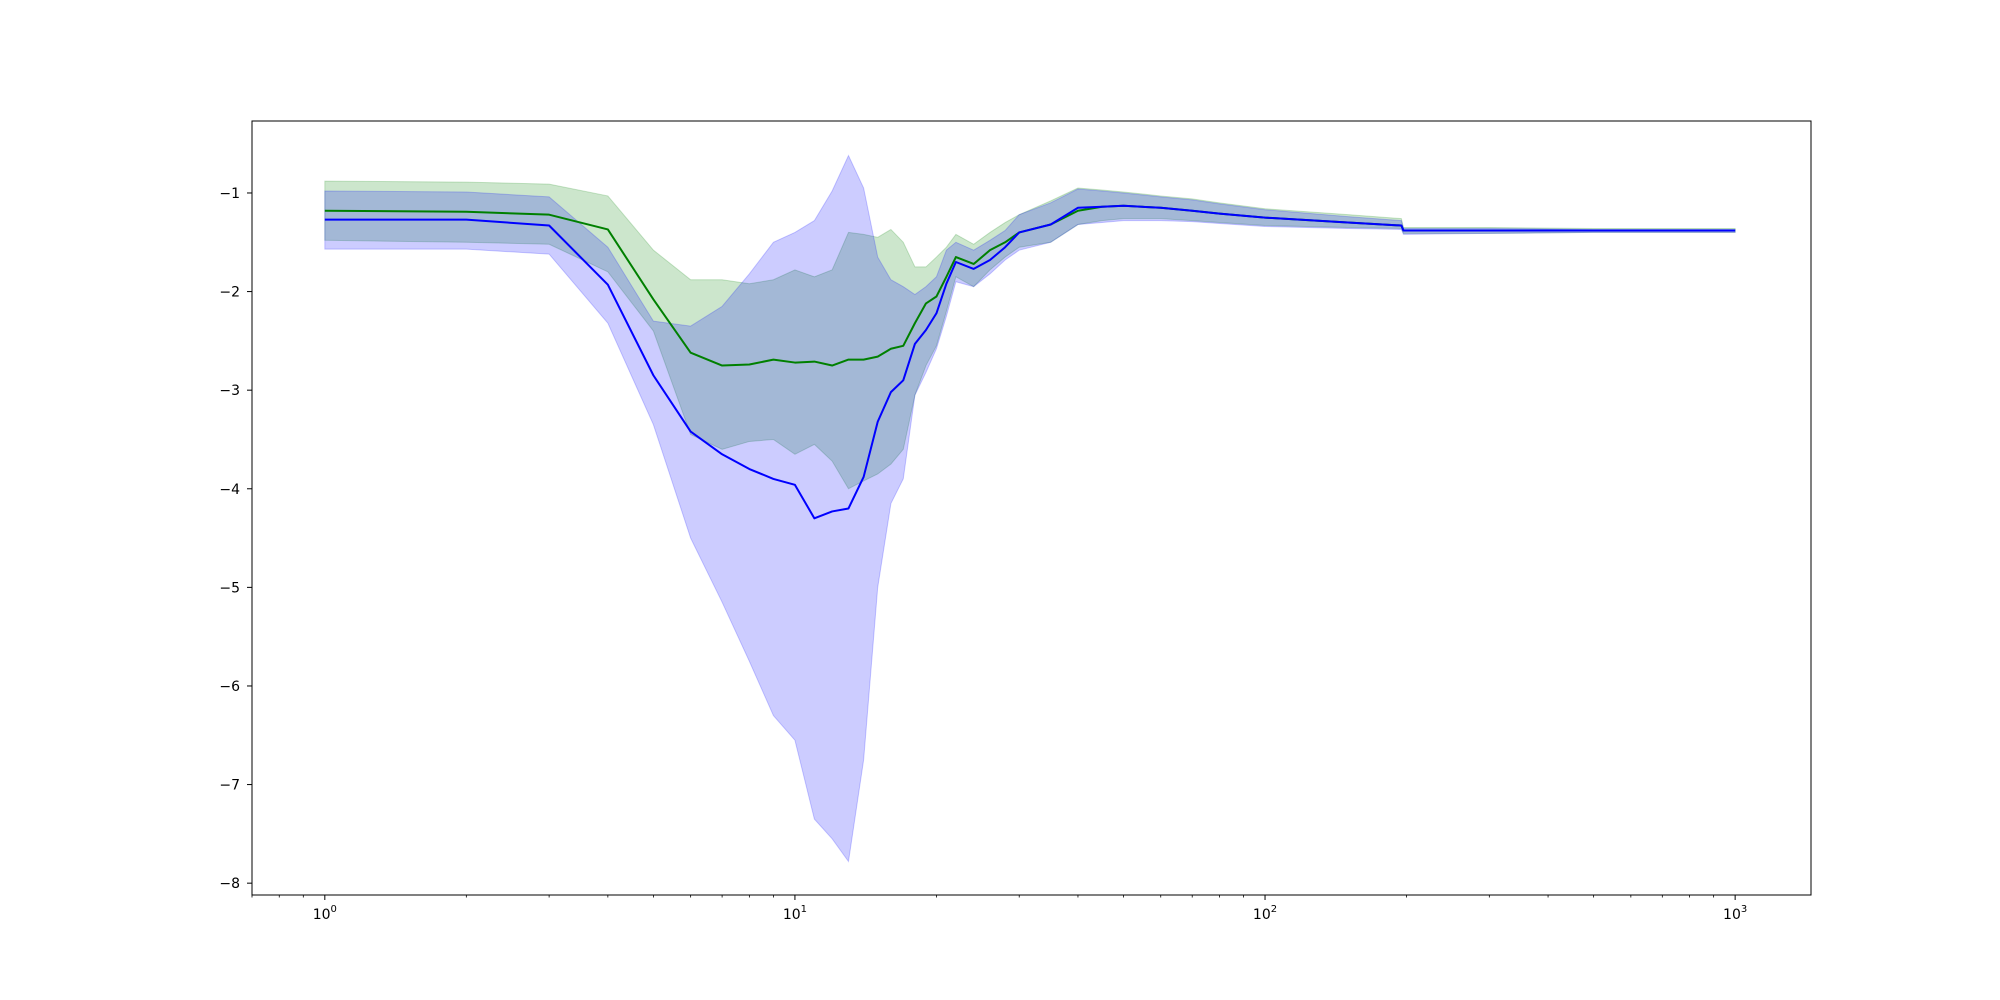 The image size is (2000, 1000). What do you see at coordinates (999, 909) in the screenshot?
I see `x-axis: 10⁰ 10¹ 10² 10³` at bounding box center [999, 909].